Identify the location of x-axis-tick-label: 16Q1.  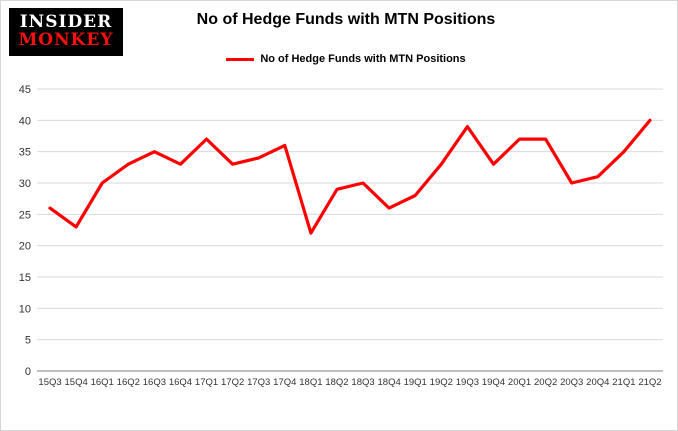
(102, 382).